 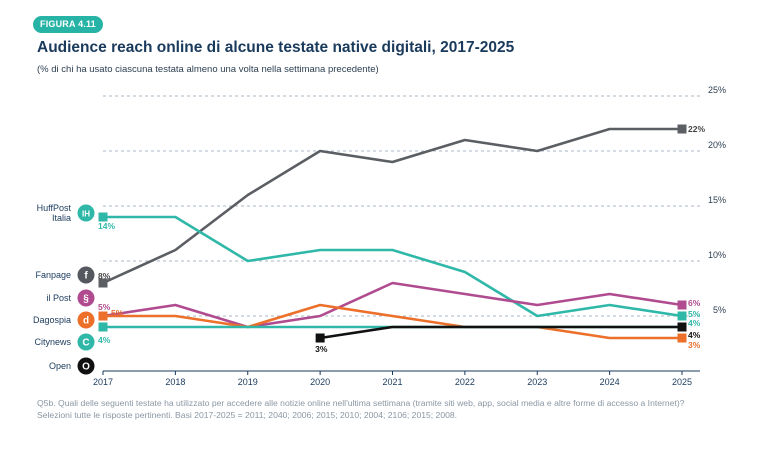 I want to click on series-marker-il-post-end, so click(x=682, y=305).